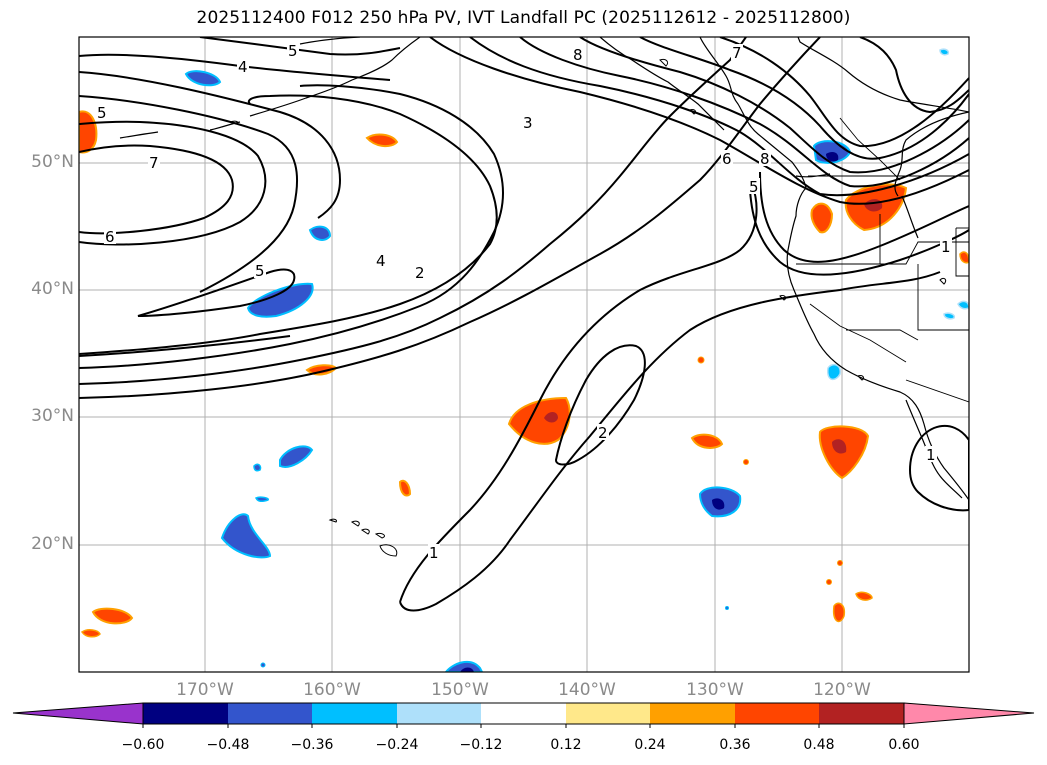 The width and height of the screenshot is (1047, 765). Describe the element at coordinates (969, 713) in the screenshot. I see `colorbar-extend-high` at that location.